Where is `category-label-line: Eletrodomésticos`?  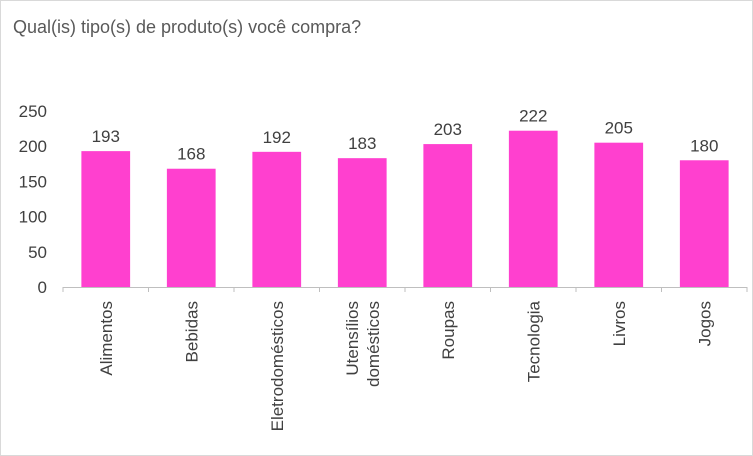 category-label-line: Eletrodomésticos is located at coordinates (277, 366).